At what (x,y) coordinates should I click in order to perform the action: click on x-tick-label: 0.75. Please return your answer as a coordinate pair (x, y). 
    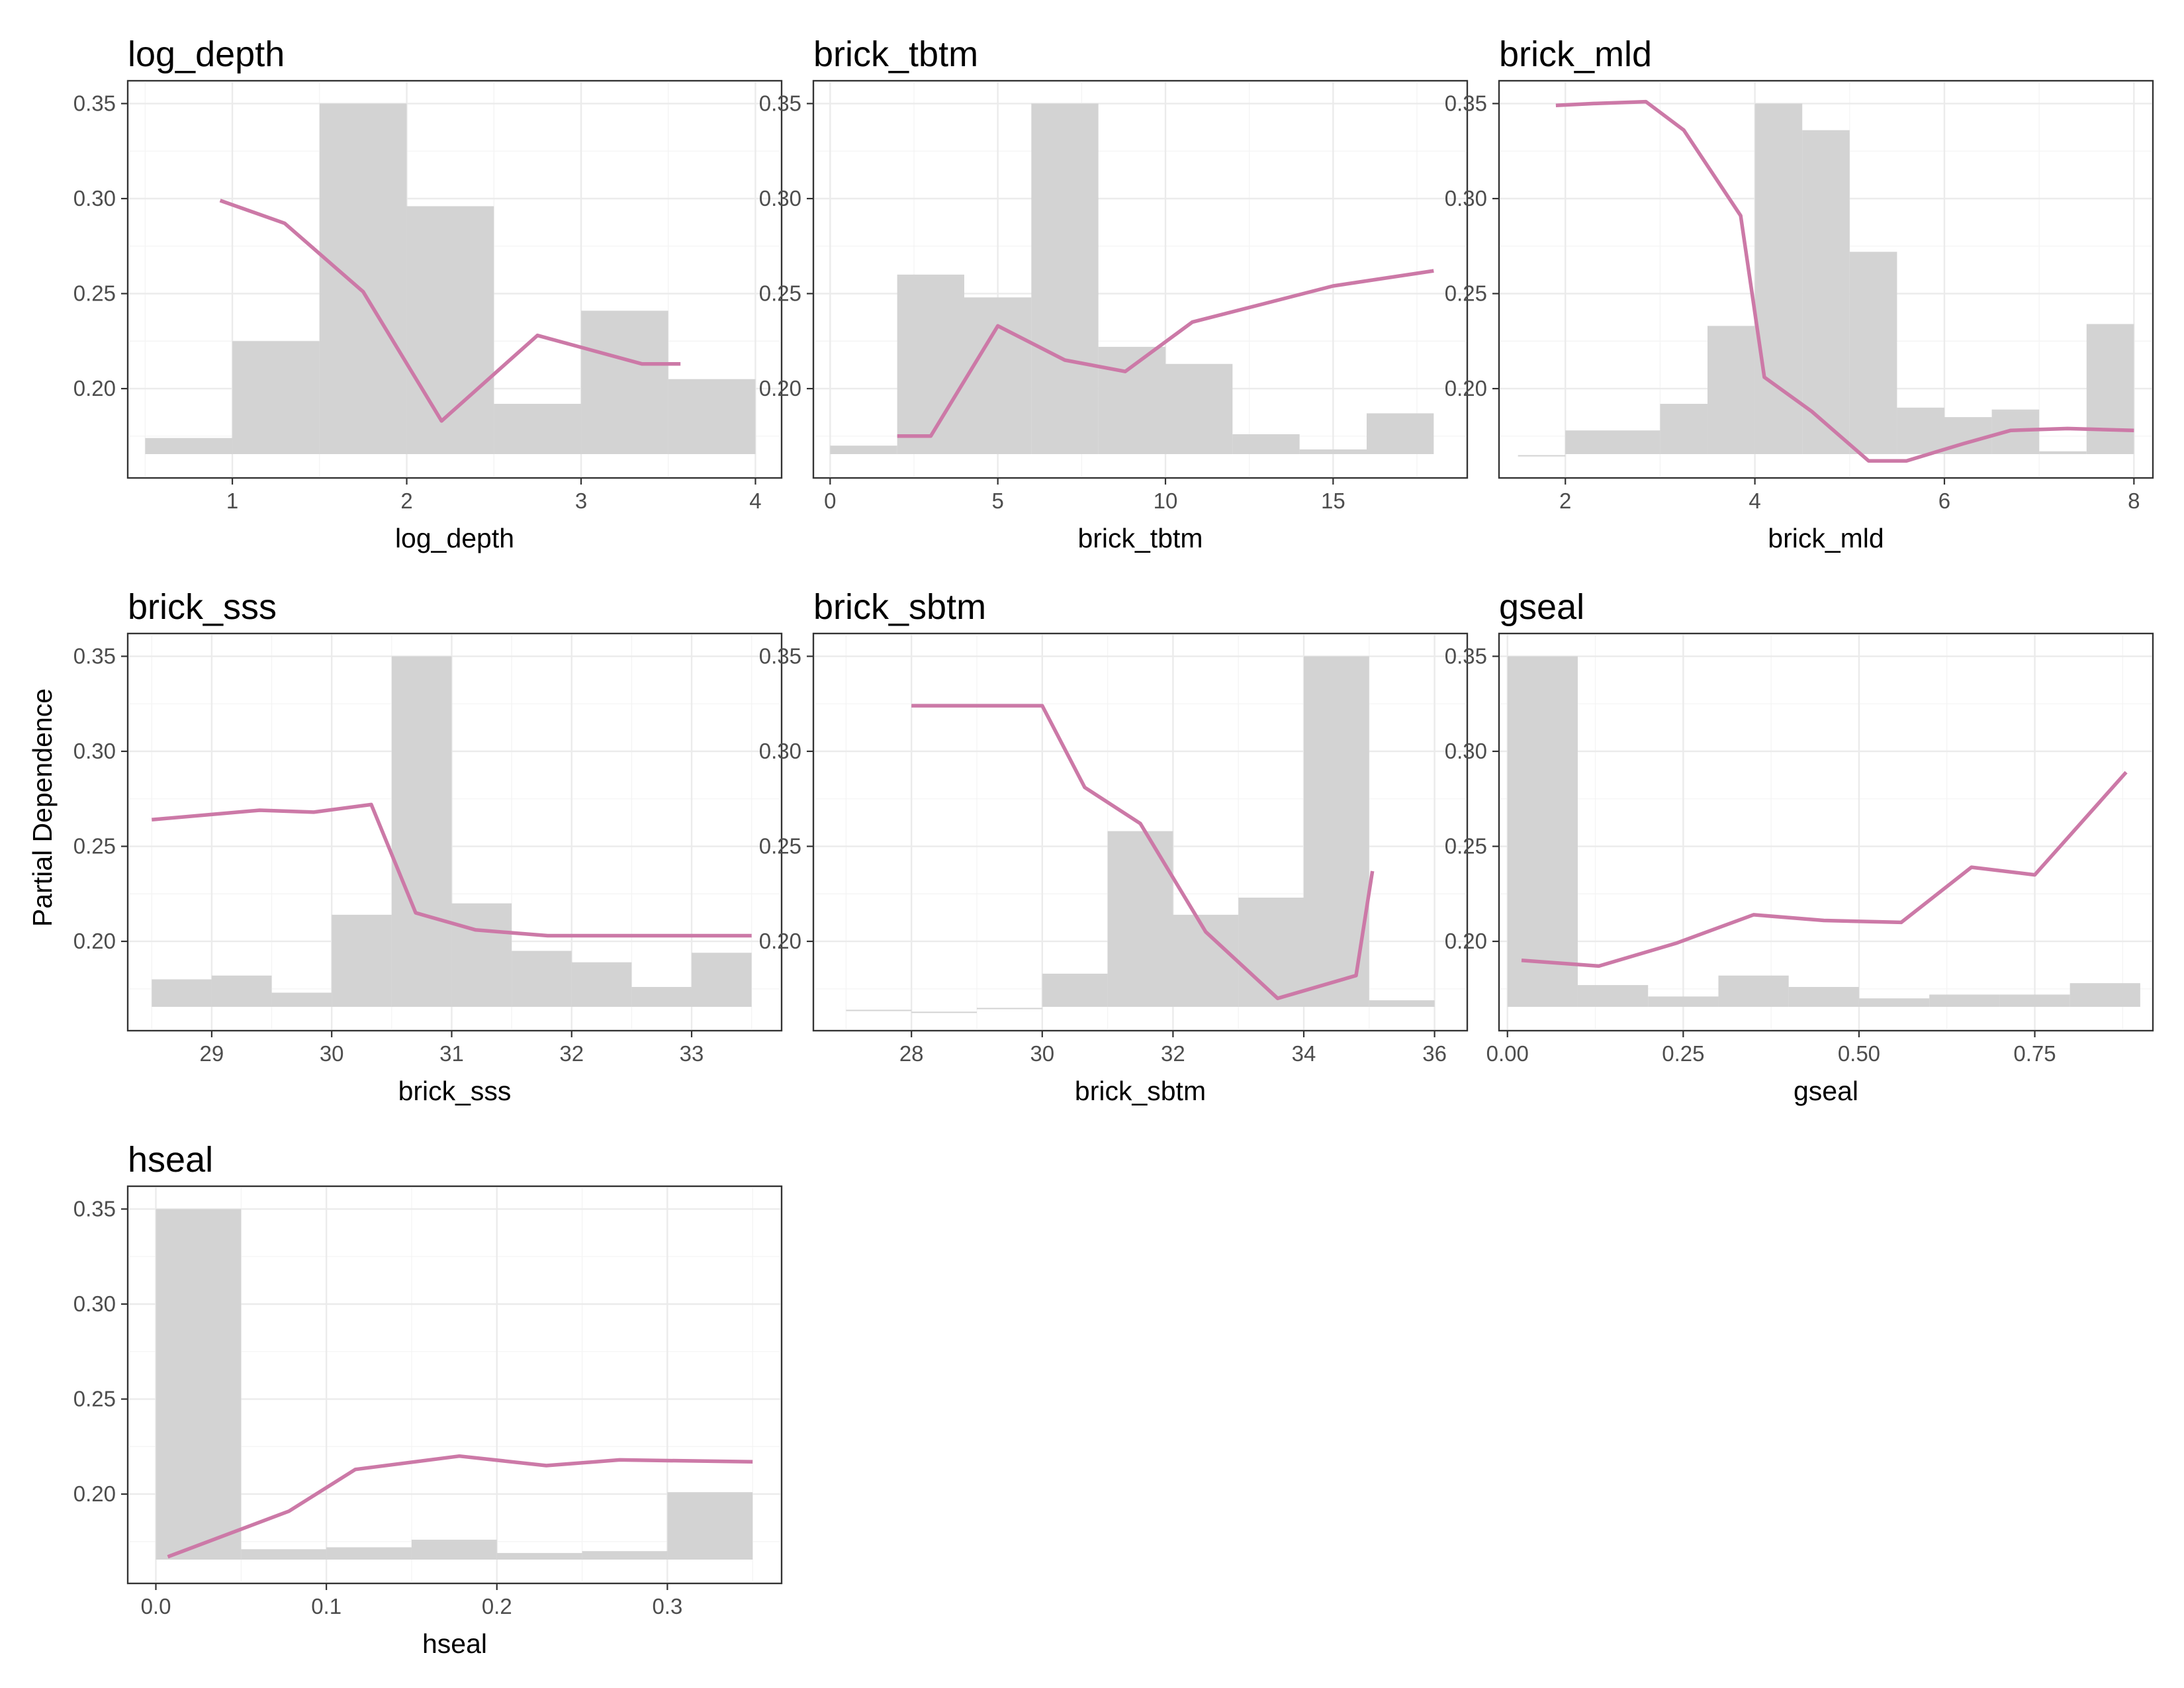
    Looking at the image, I should click on (2034, 1053).